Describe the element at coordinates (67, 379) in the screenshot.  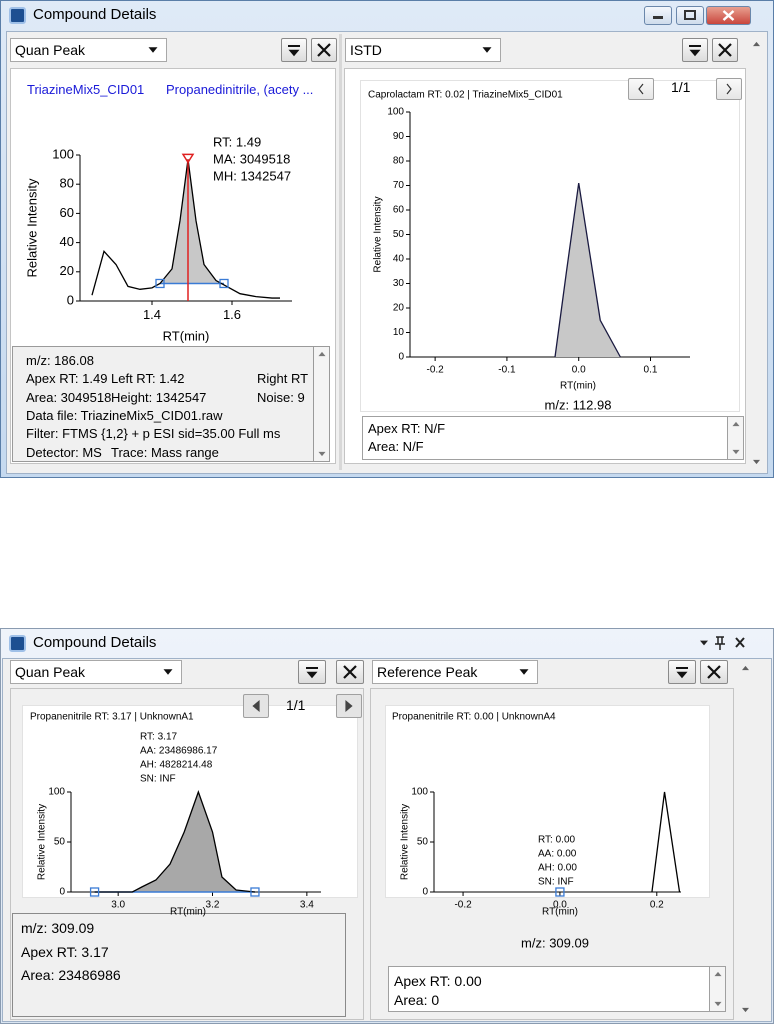
I see `info-text: Apex RT: 1.49` at that location.